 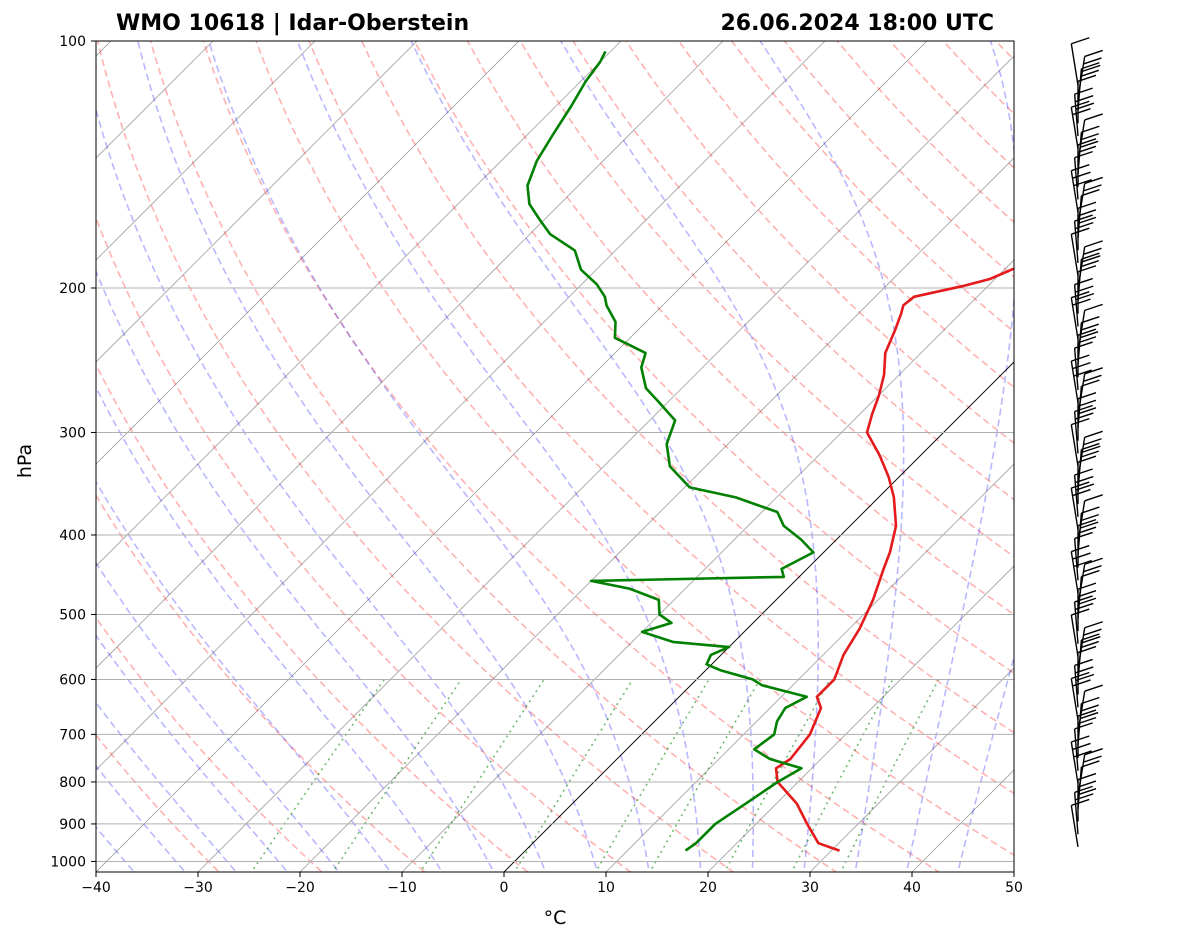 I want to click on x-tick-label: −20, so click(x=300, y=888).